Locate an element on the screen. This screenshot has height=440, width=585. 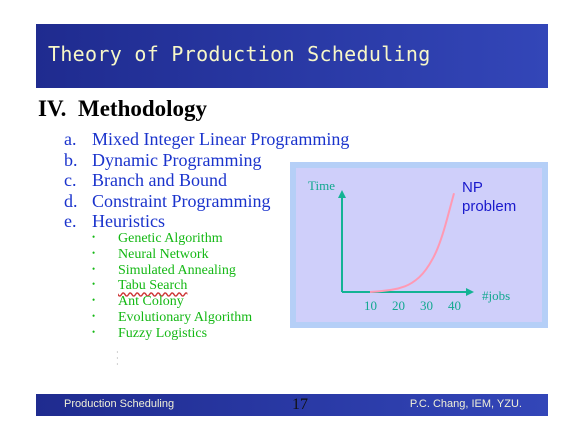
list-letter: d. is located at coordinates (71, 200).